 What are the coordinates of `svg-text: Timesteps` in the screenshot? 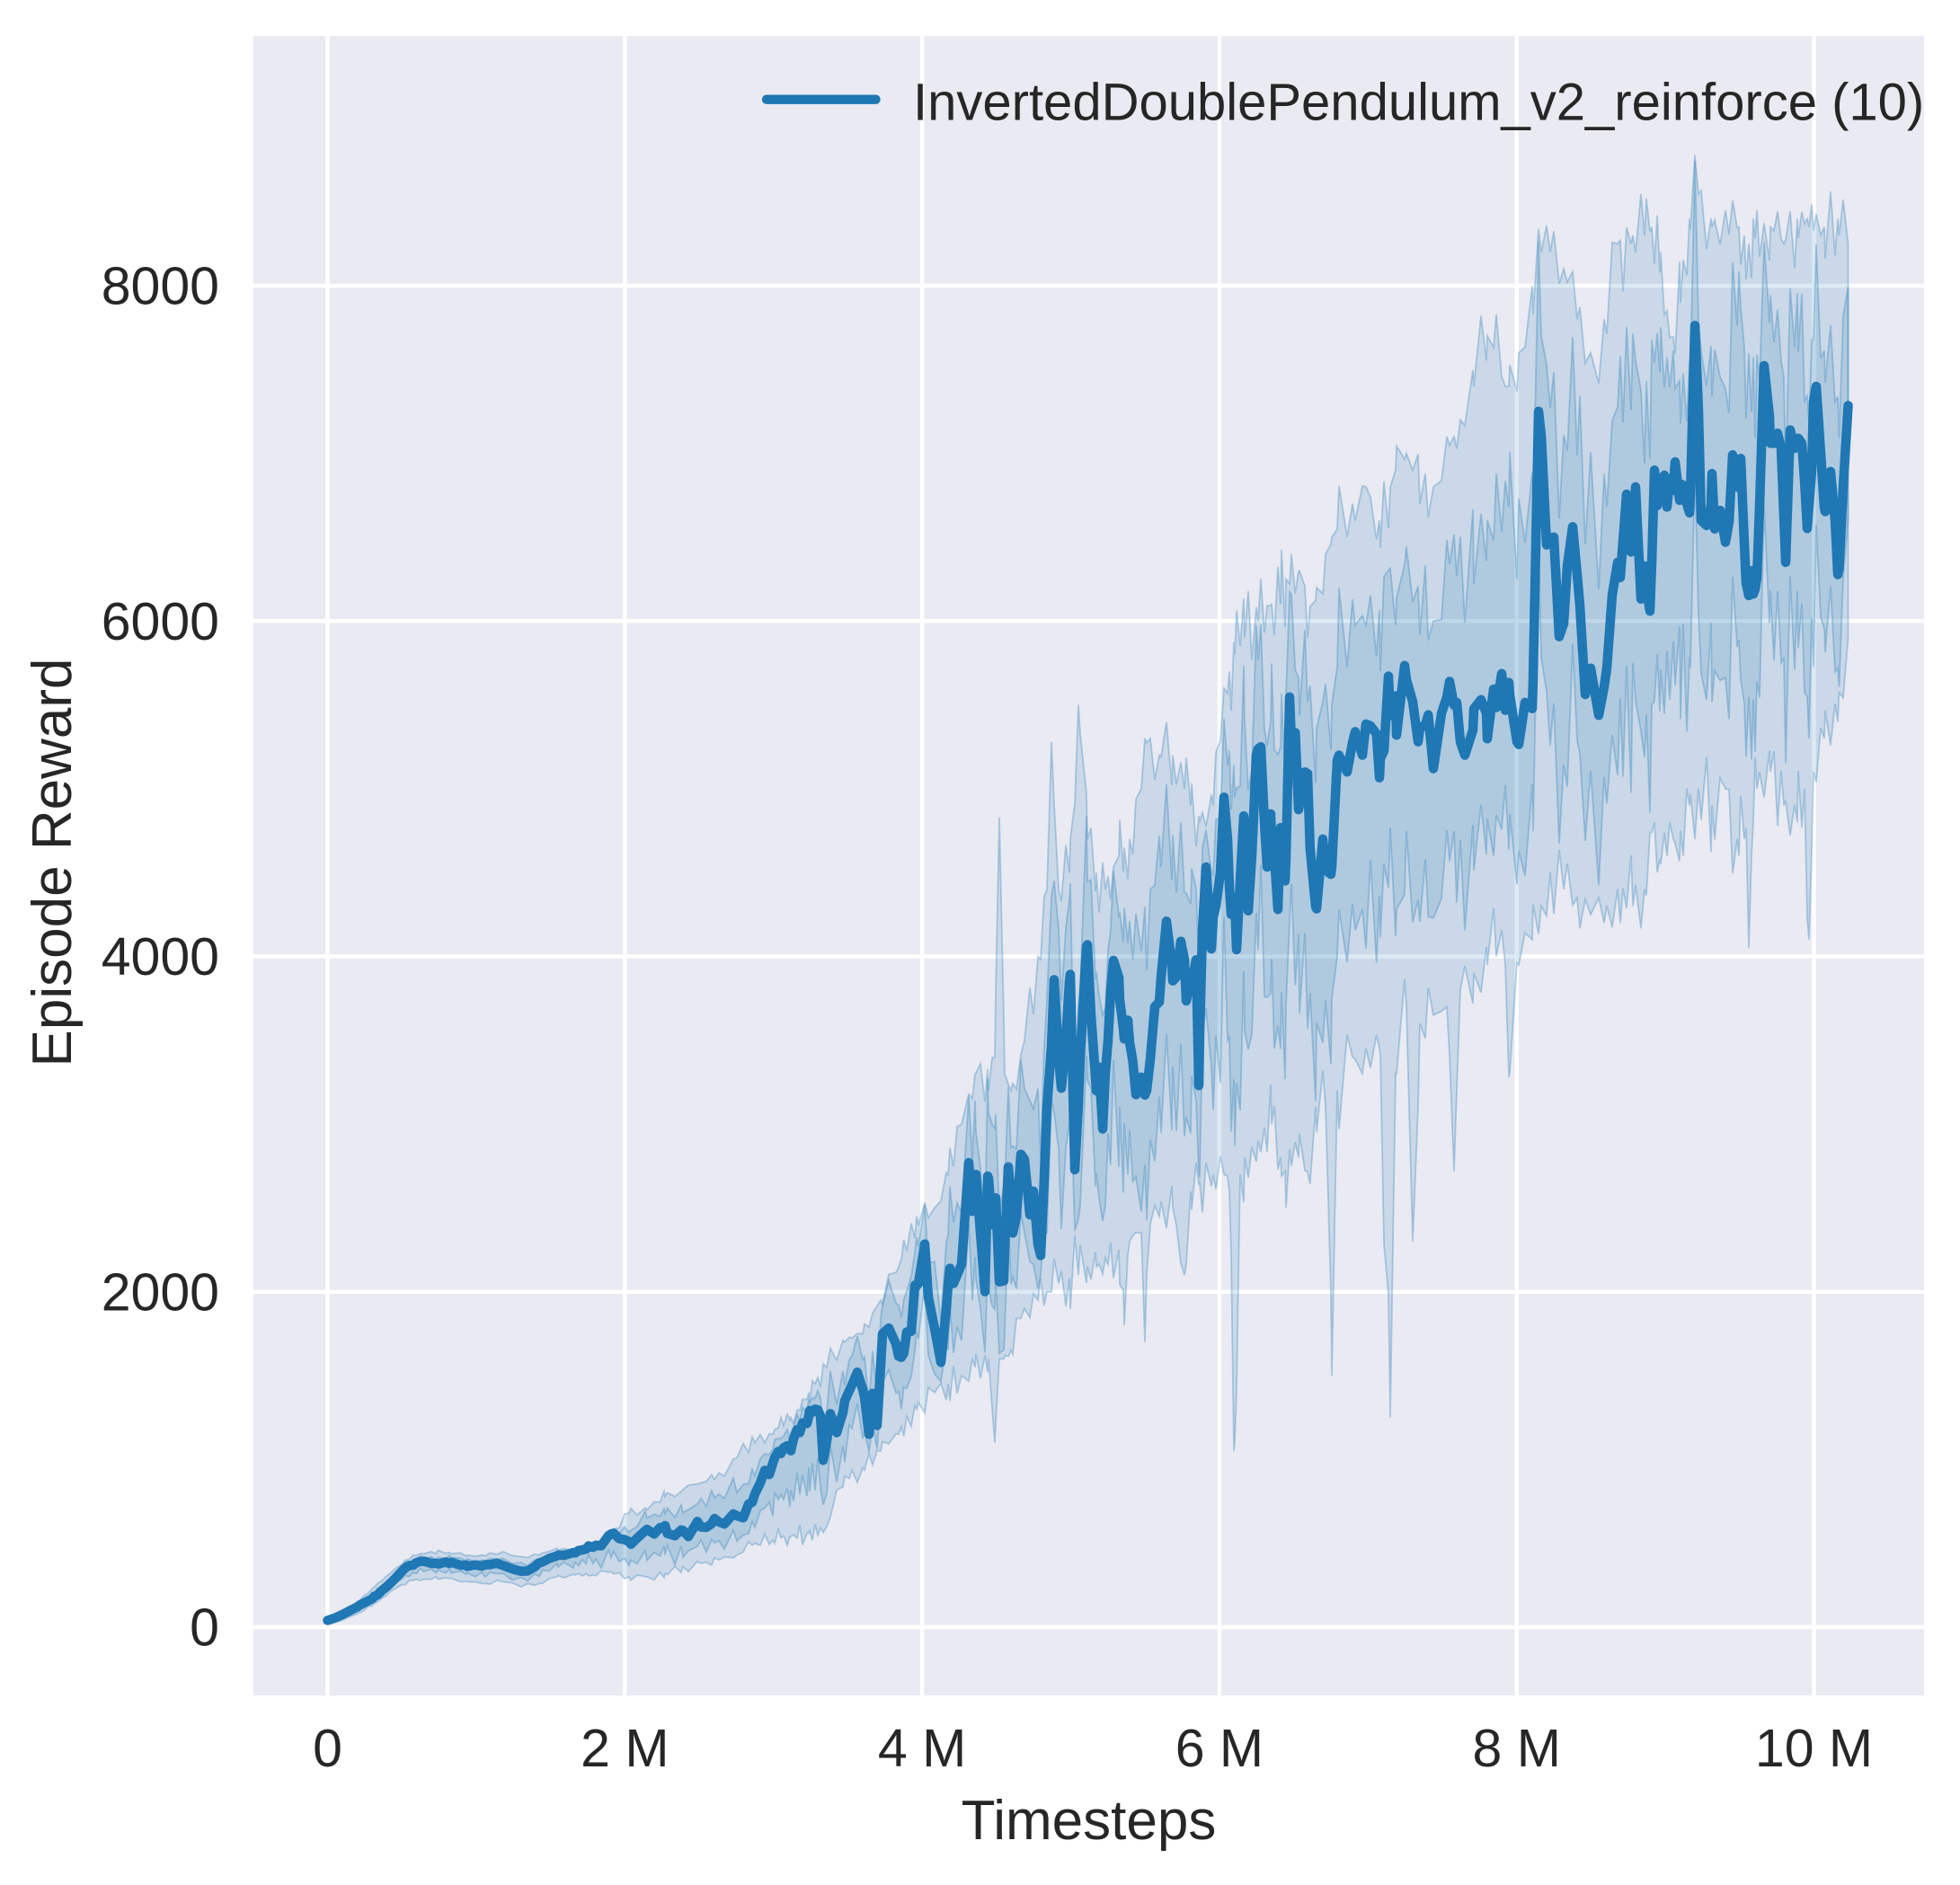 It's located at (1089, 1821).